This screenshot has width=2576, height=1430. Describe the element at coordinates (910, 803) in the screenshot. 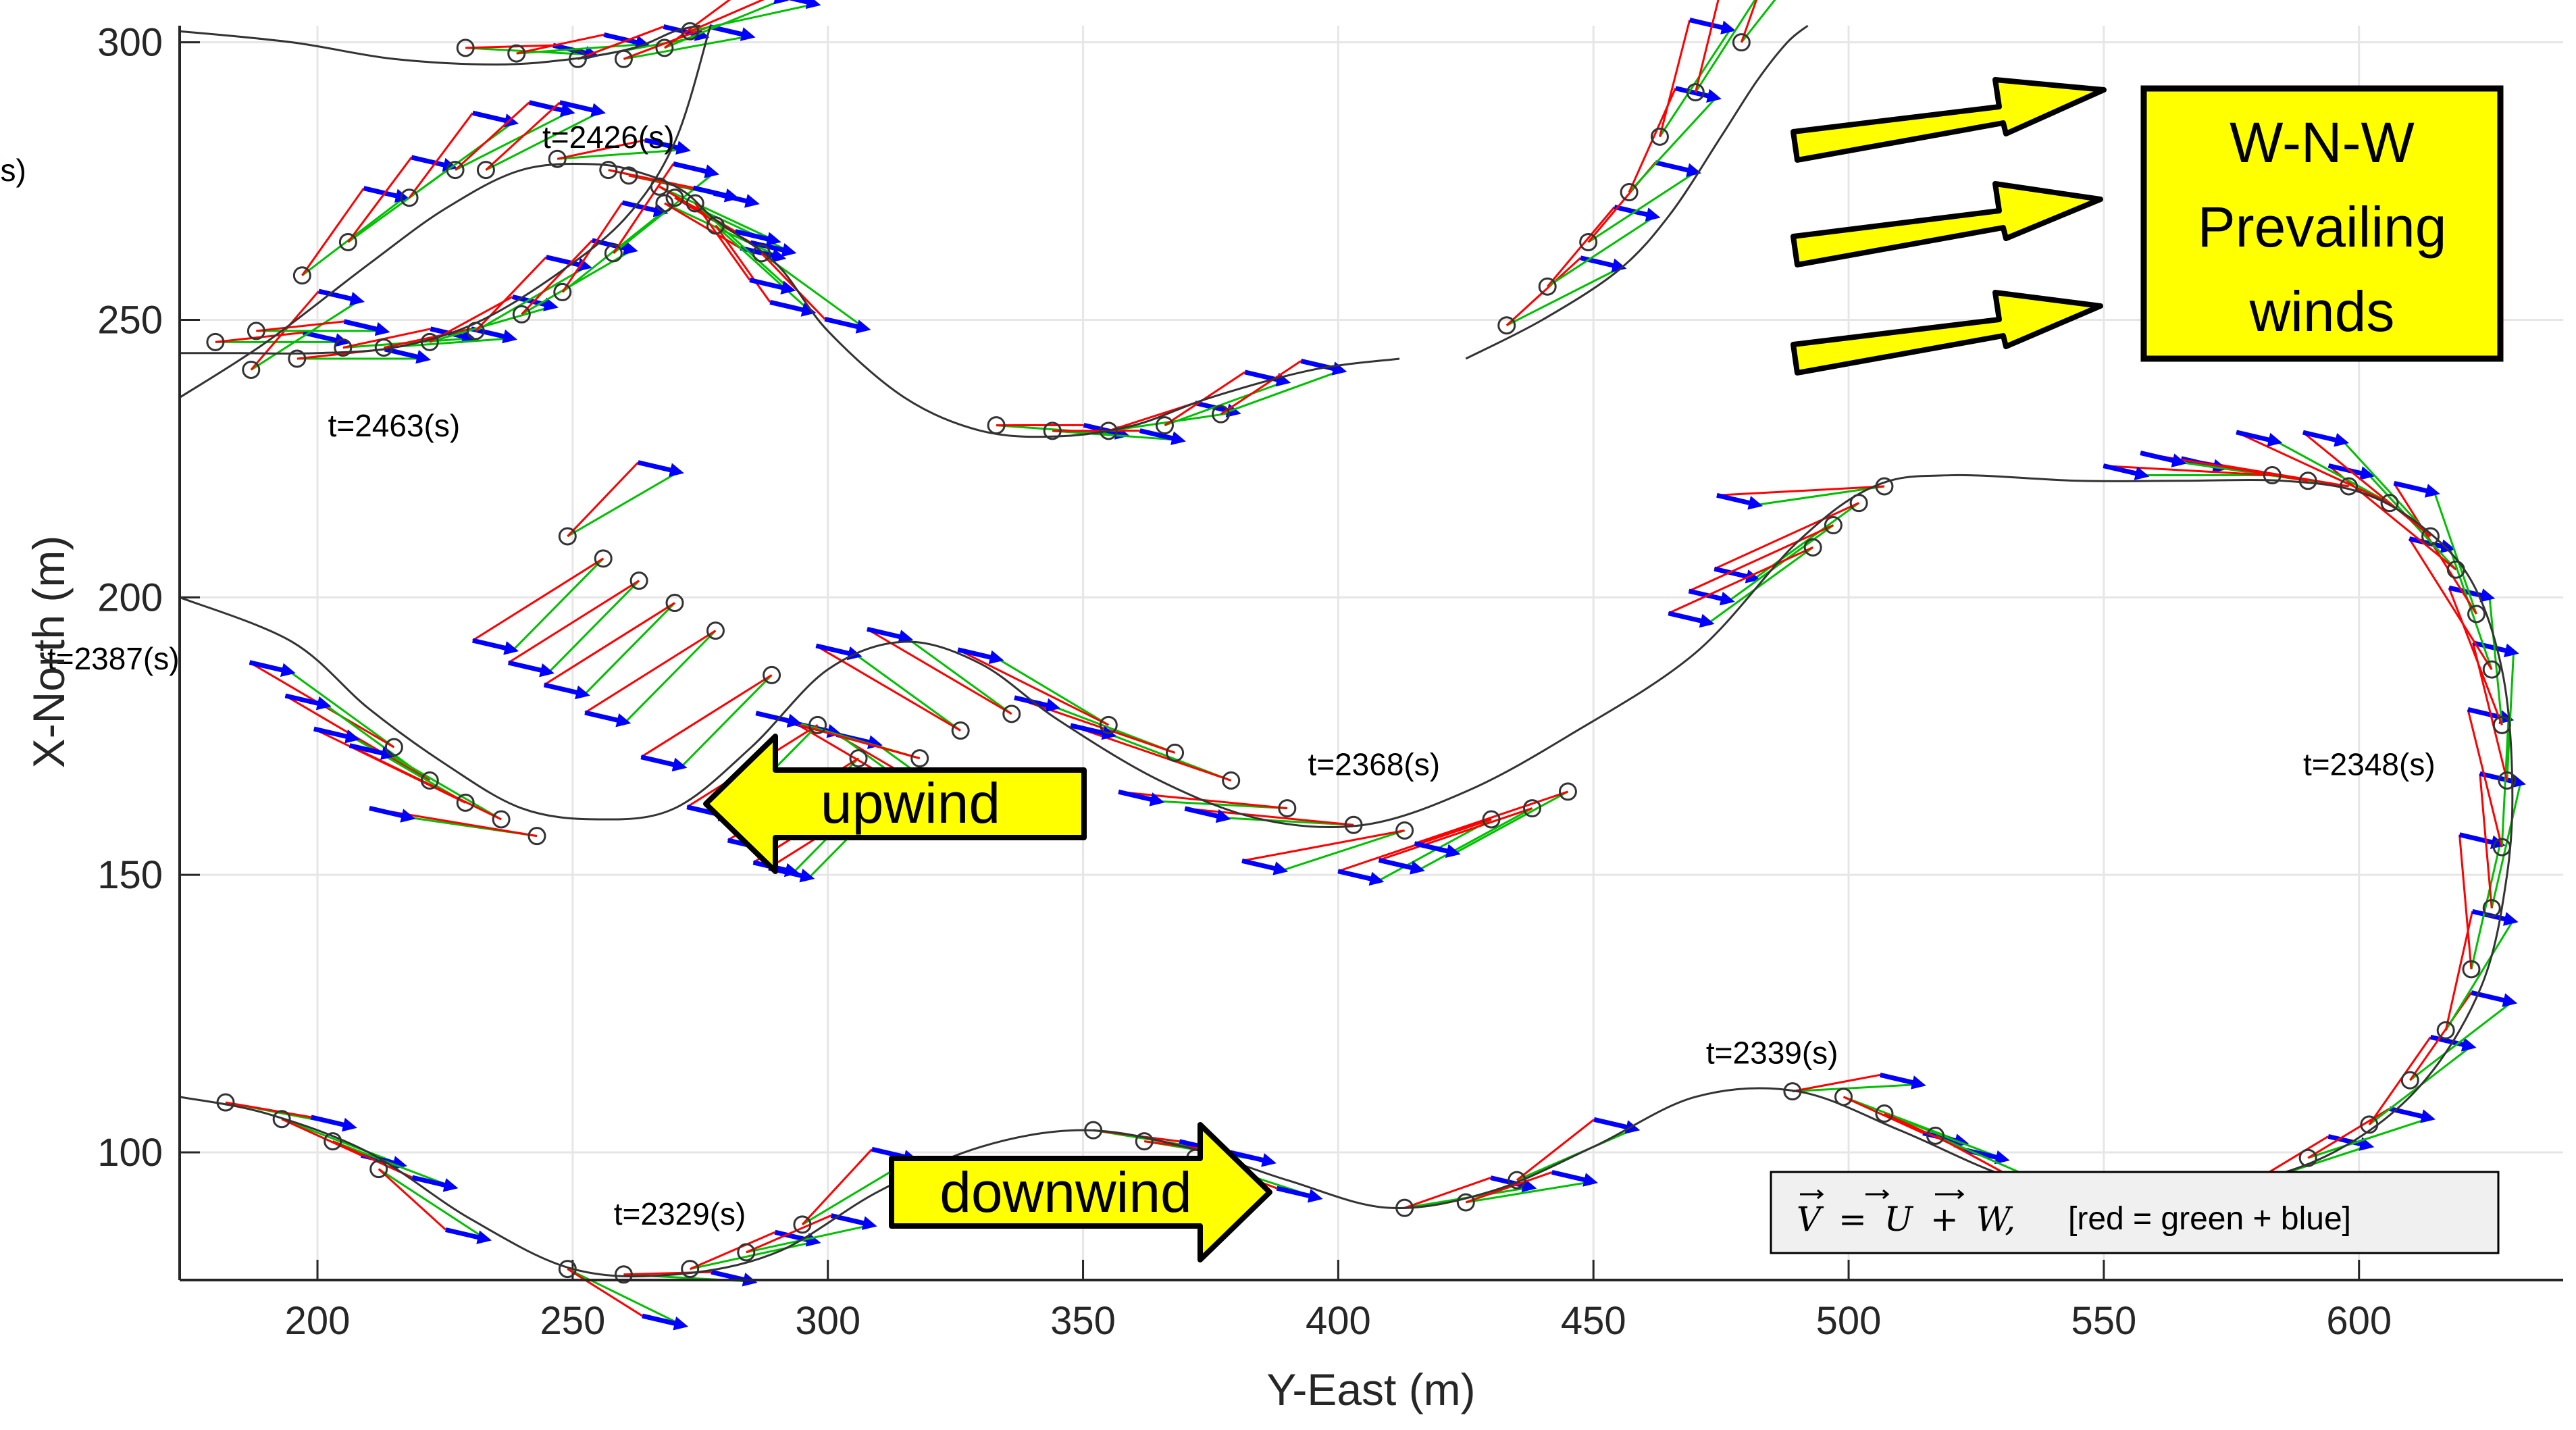

I see `upwind-label: upwind` at that location.